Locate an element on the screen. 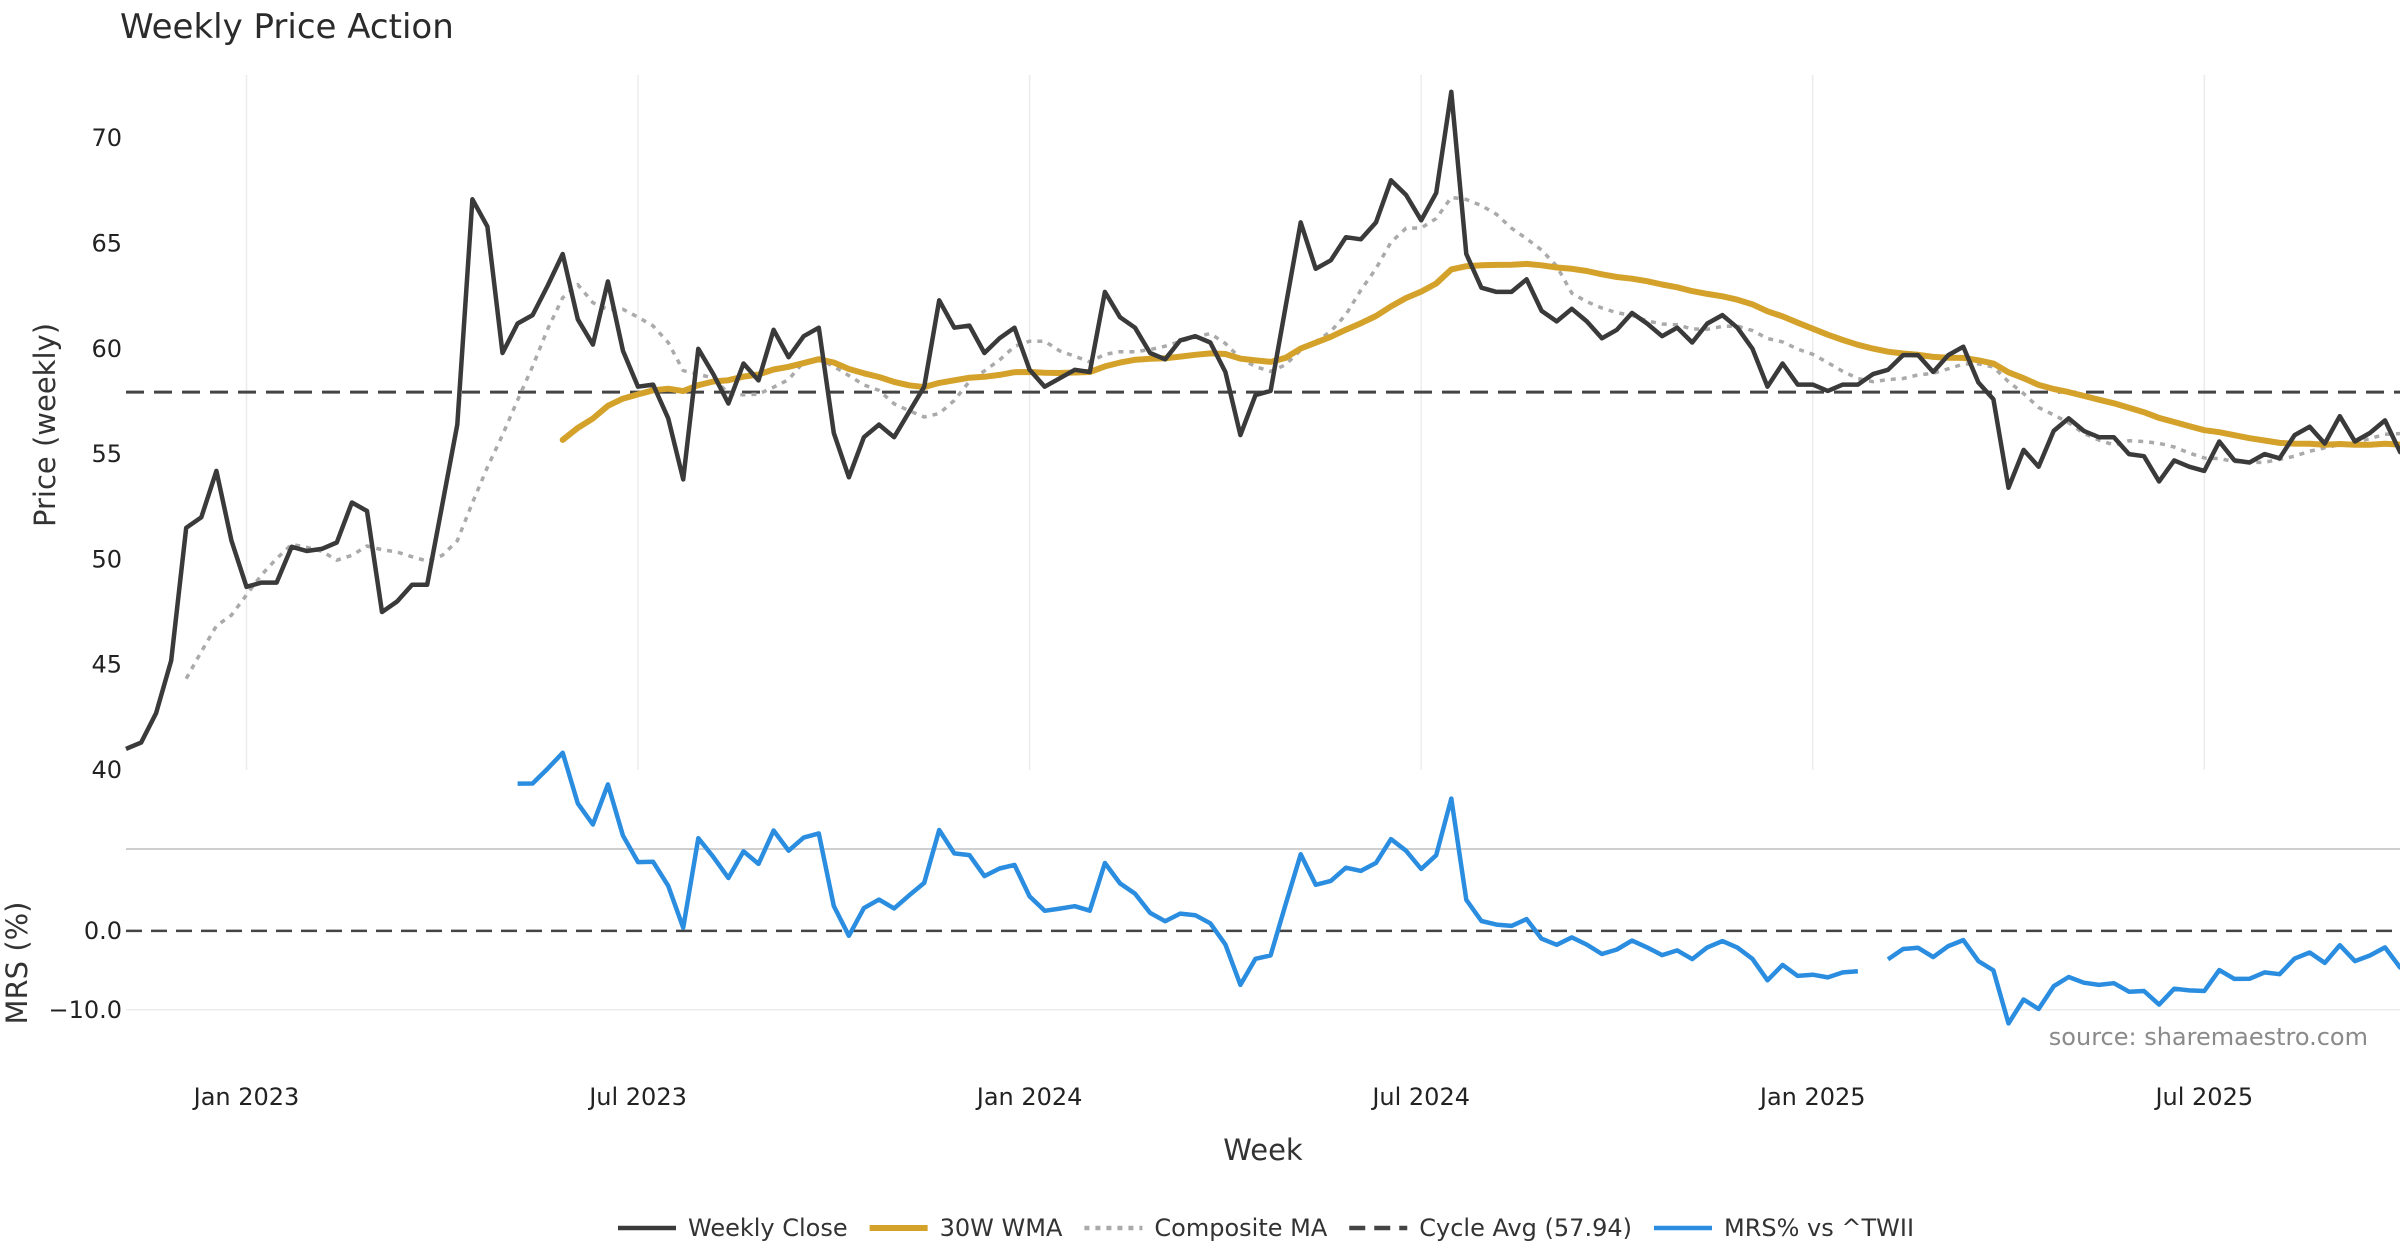 Image resolution: width=2400 pixels, height=1260 pixels. price-y-ticks: 40 45 50 55 60 65 70 is located at coordinates (106, 454).